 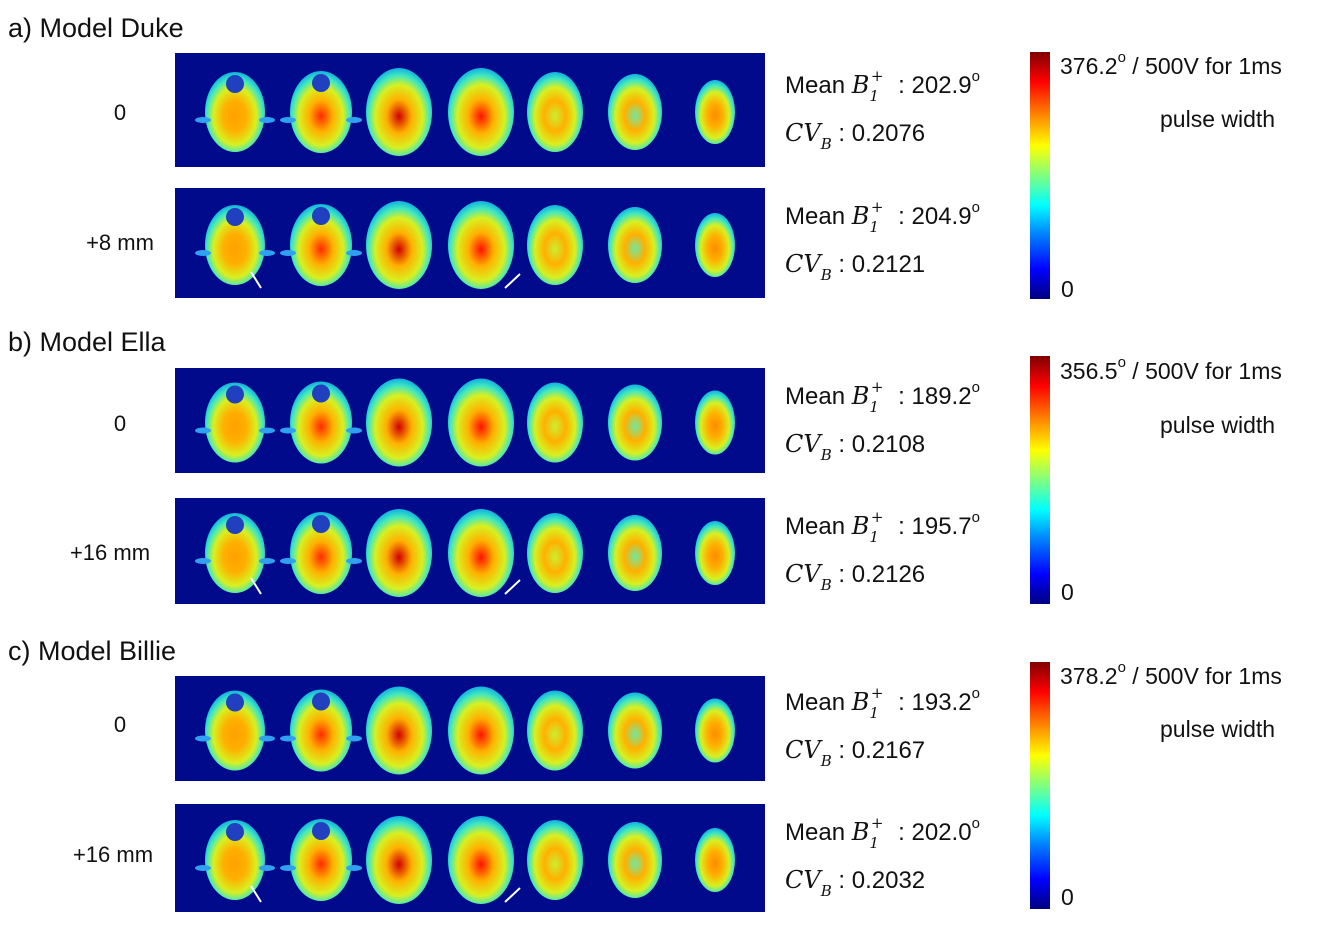 What do you see at coordinates (882, 246) in the screenshot?
I see `panel-a-row2-stats: Mean B1+ : 204.9o CVB : 0.2121` at bounding box center [882, 246].